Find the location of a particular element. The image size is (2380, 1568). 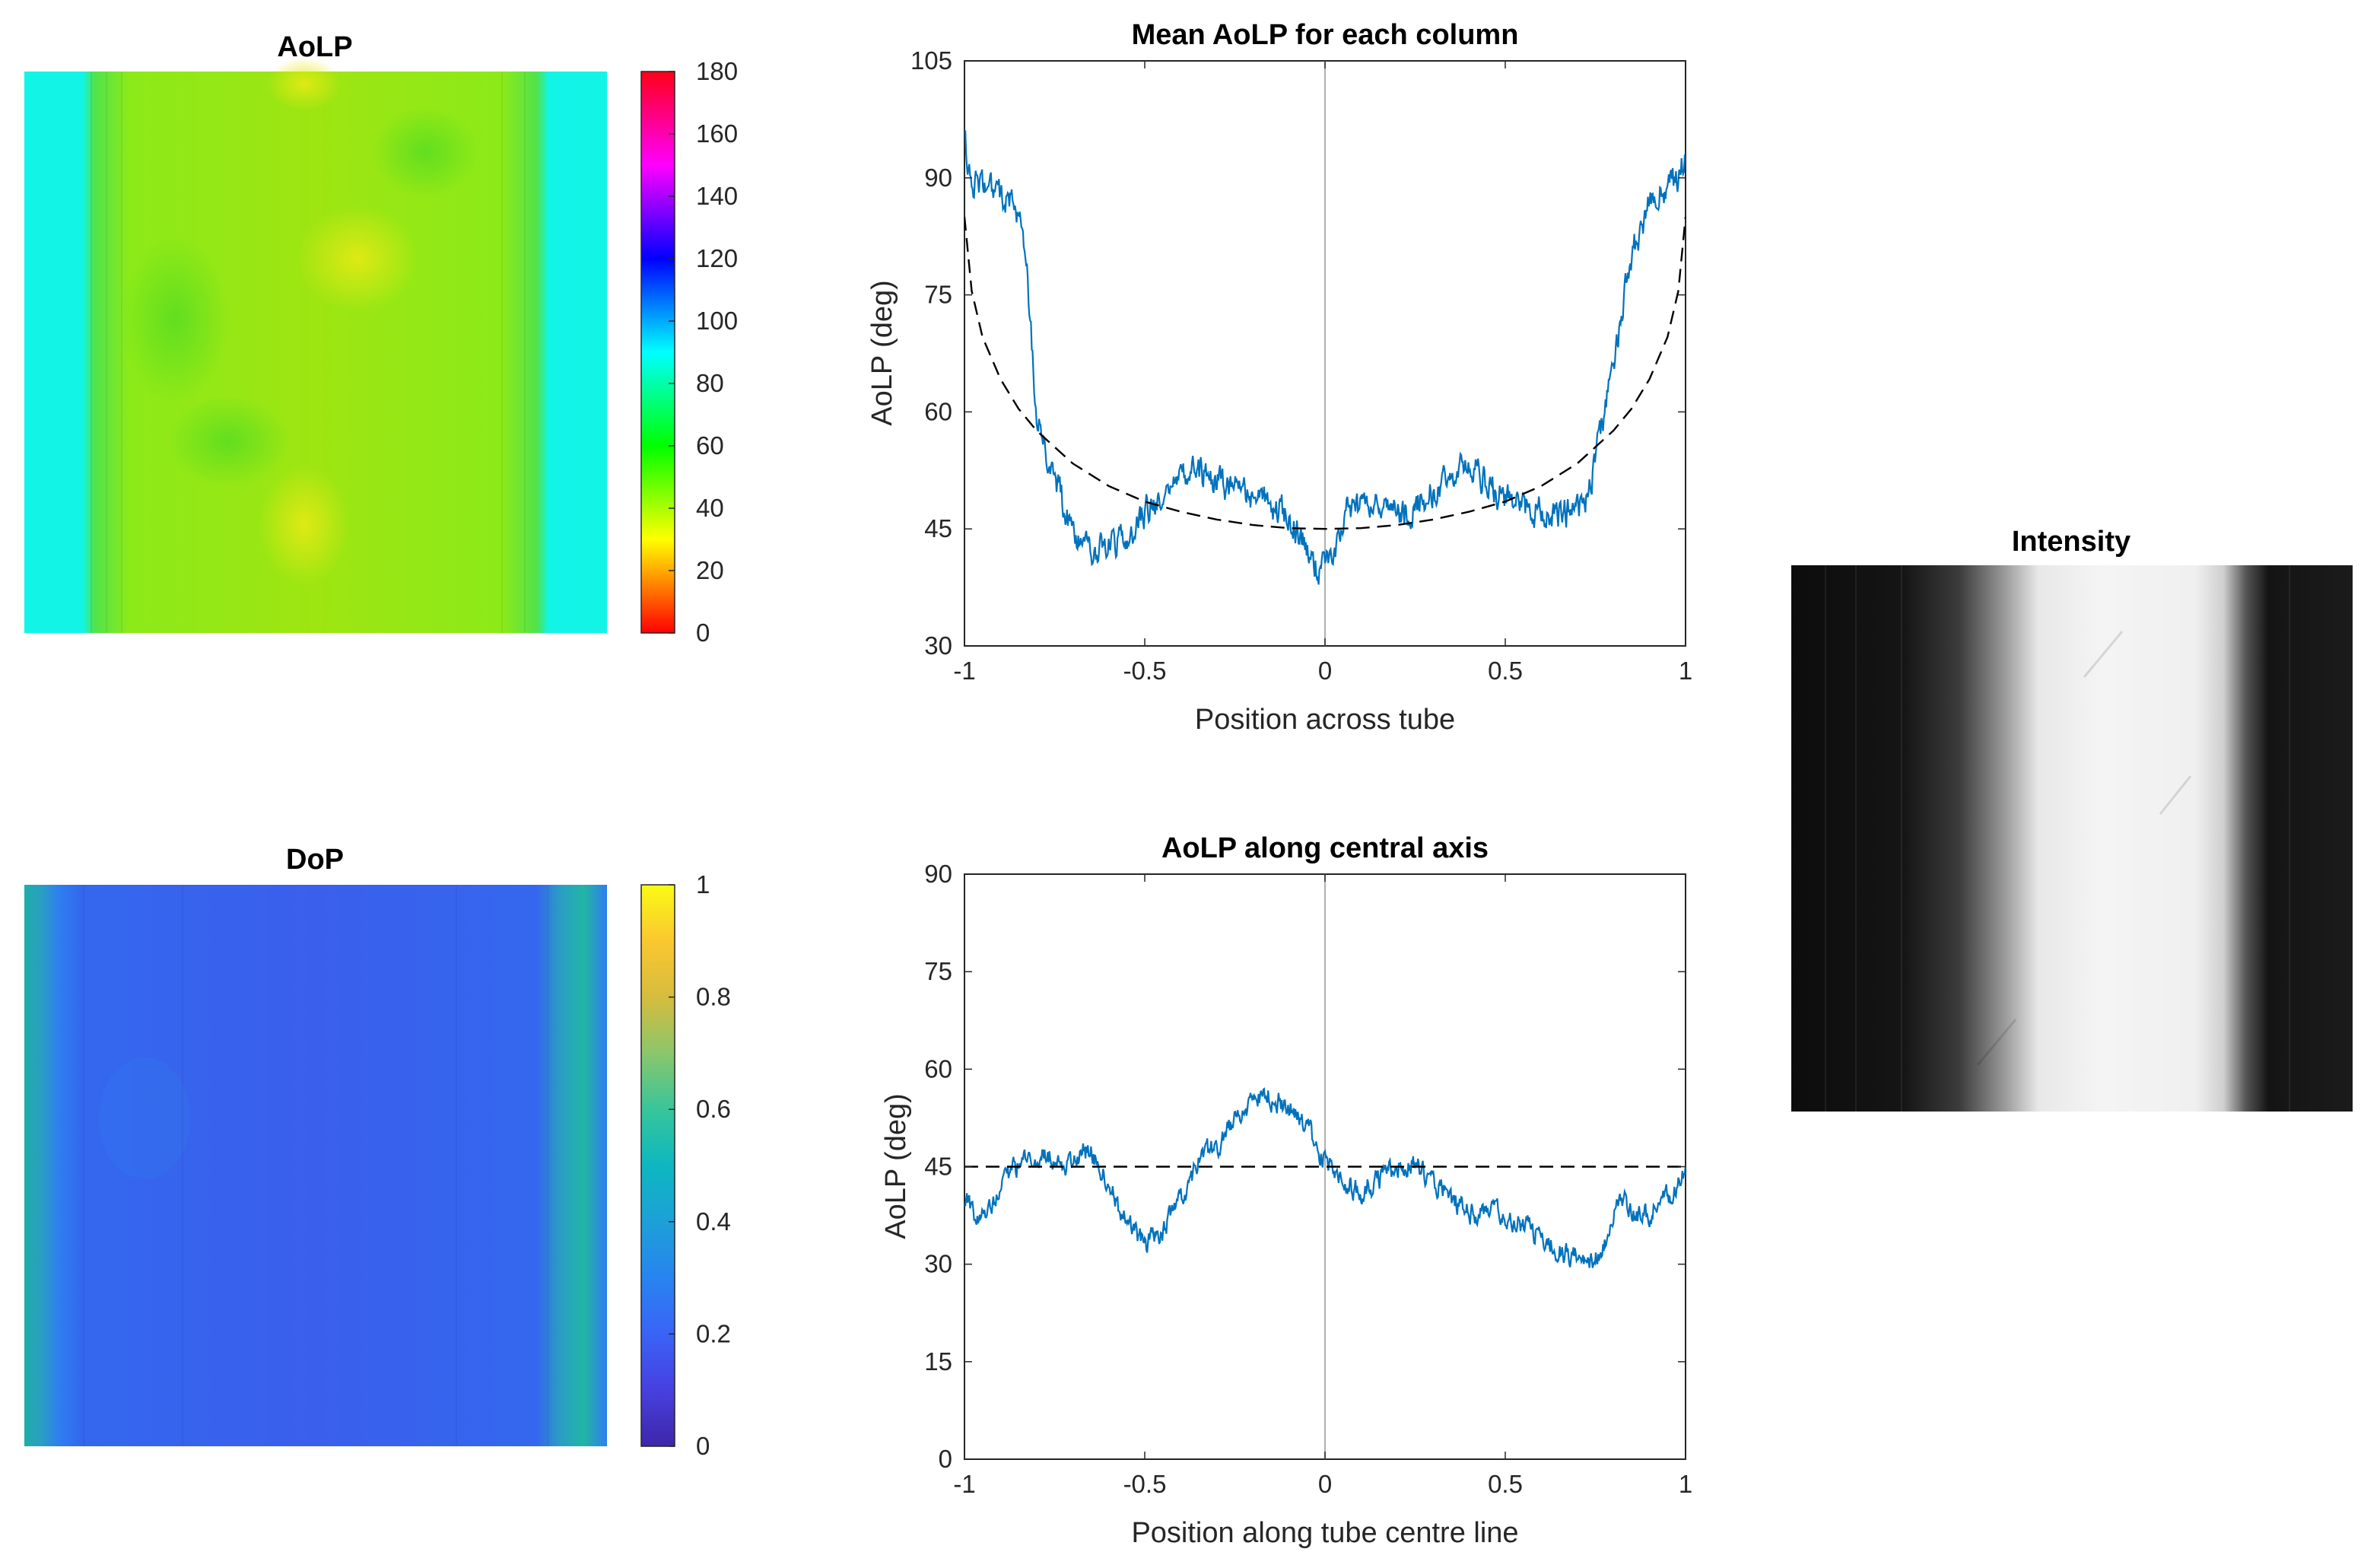

mean-aolp-y-tick-label: 75 is located at coordinates (938, 295).